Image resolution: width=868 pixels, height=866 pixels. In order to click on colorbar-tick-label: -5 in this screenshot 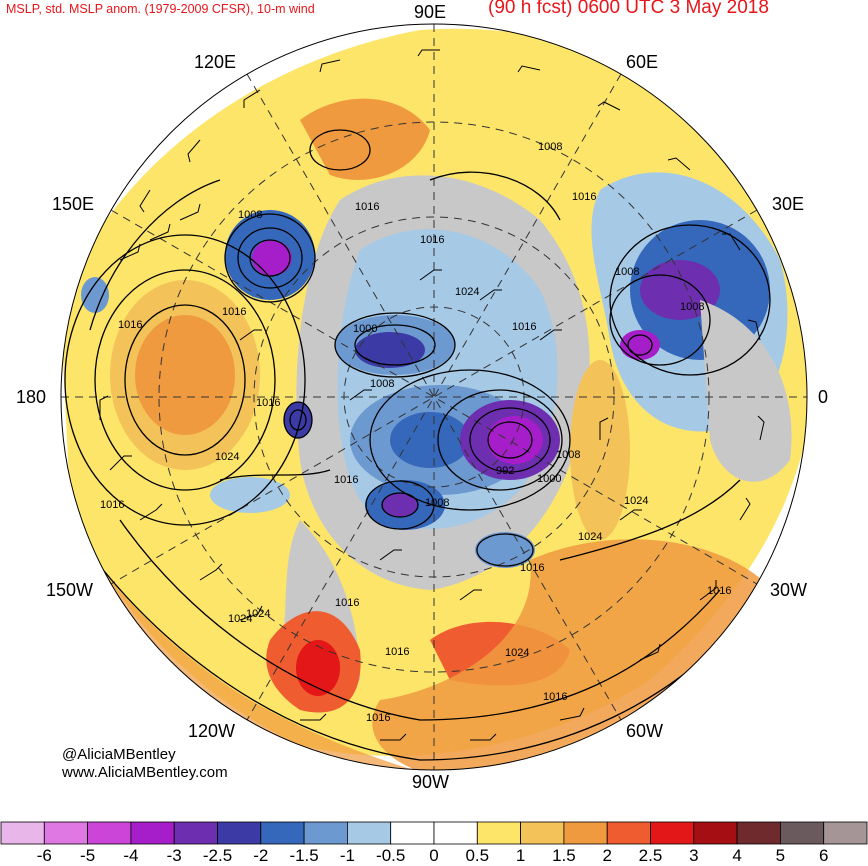, I will do `click(88, 855)`.